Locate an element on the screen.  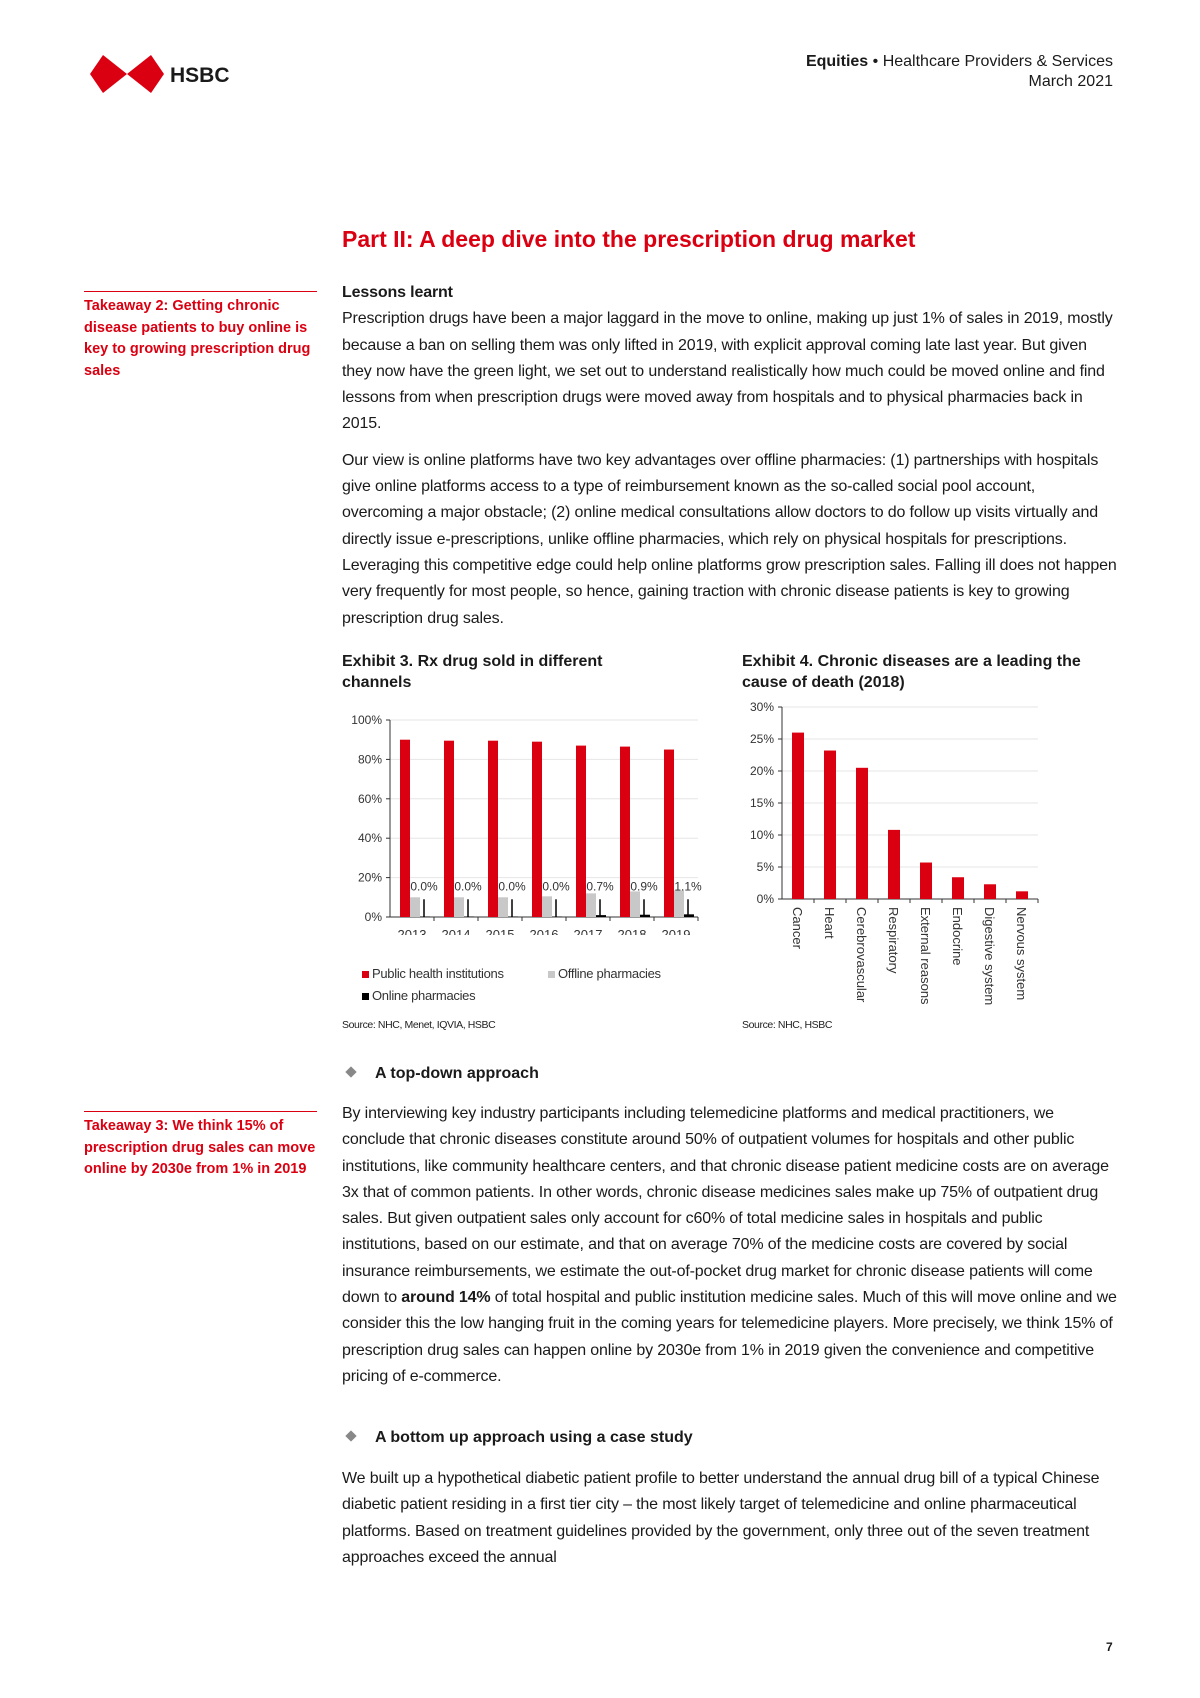
hsbc-logo: HSBC is located at coordinates (160, 76).